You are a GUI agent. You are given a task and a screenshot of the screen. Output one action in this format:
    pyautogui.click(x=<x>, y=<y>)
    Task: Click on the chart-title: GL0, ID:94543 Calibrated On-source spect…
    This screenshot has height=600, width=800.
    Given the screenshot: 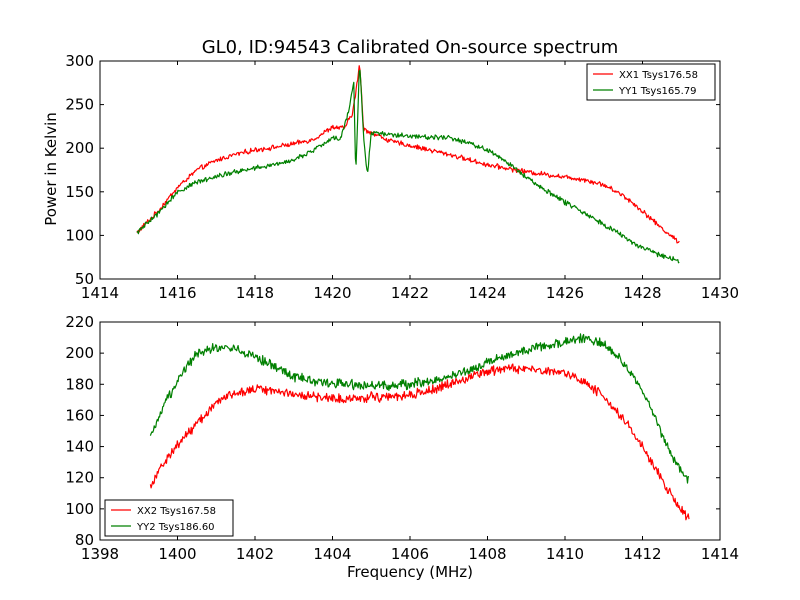 What is the action you would take?
    pyautogui.click(x=410, y=47)
    